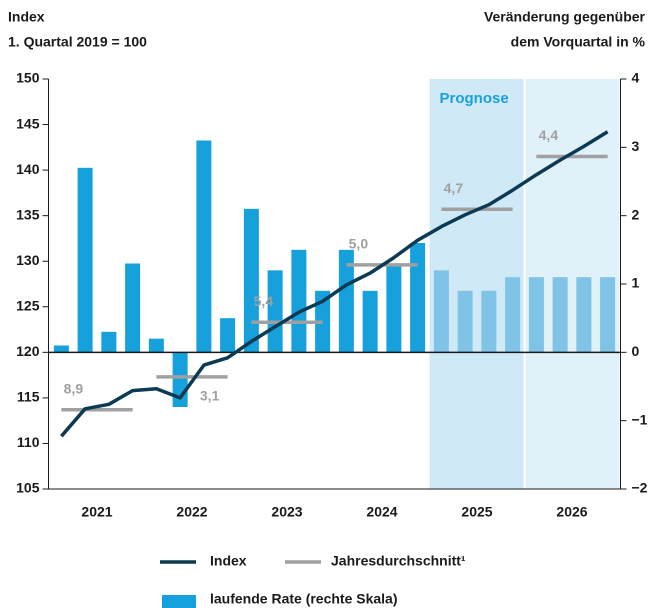 Image resolution: width=651 pixels, height=608 pixels. I want to click on y2-tick-label: 0, so click(636, 351).